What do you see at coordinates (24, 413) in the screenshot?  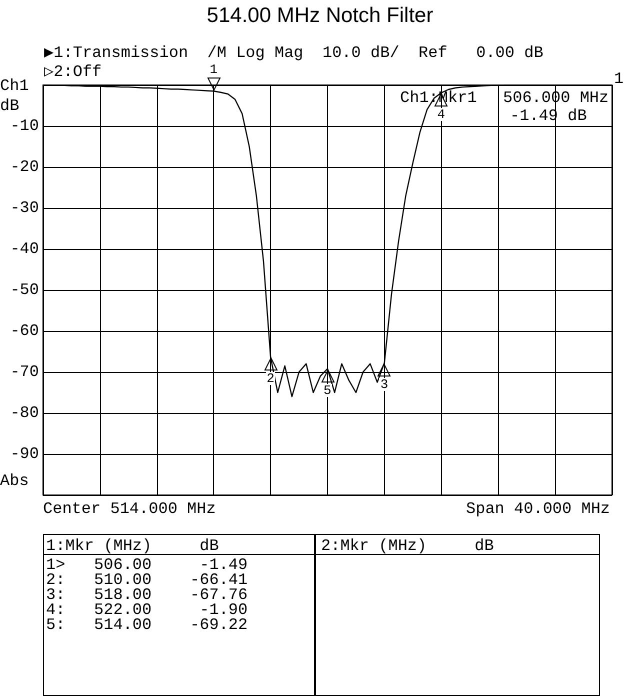 I see `y-tick-label: -80` at bounding box center [24, 413].